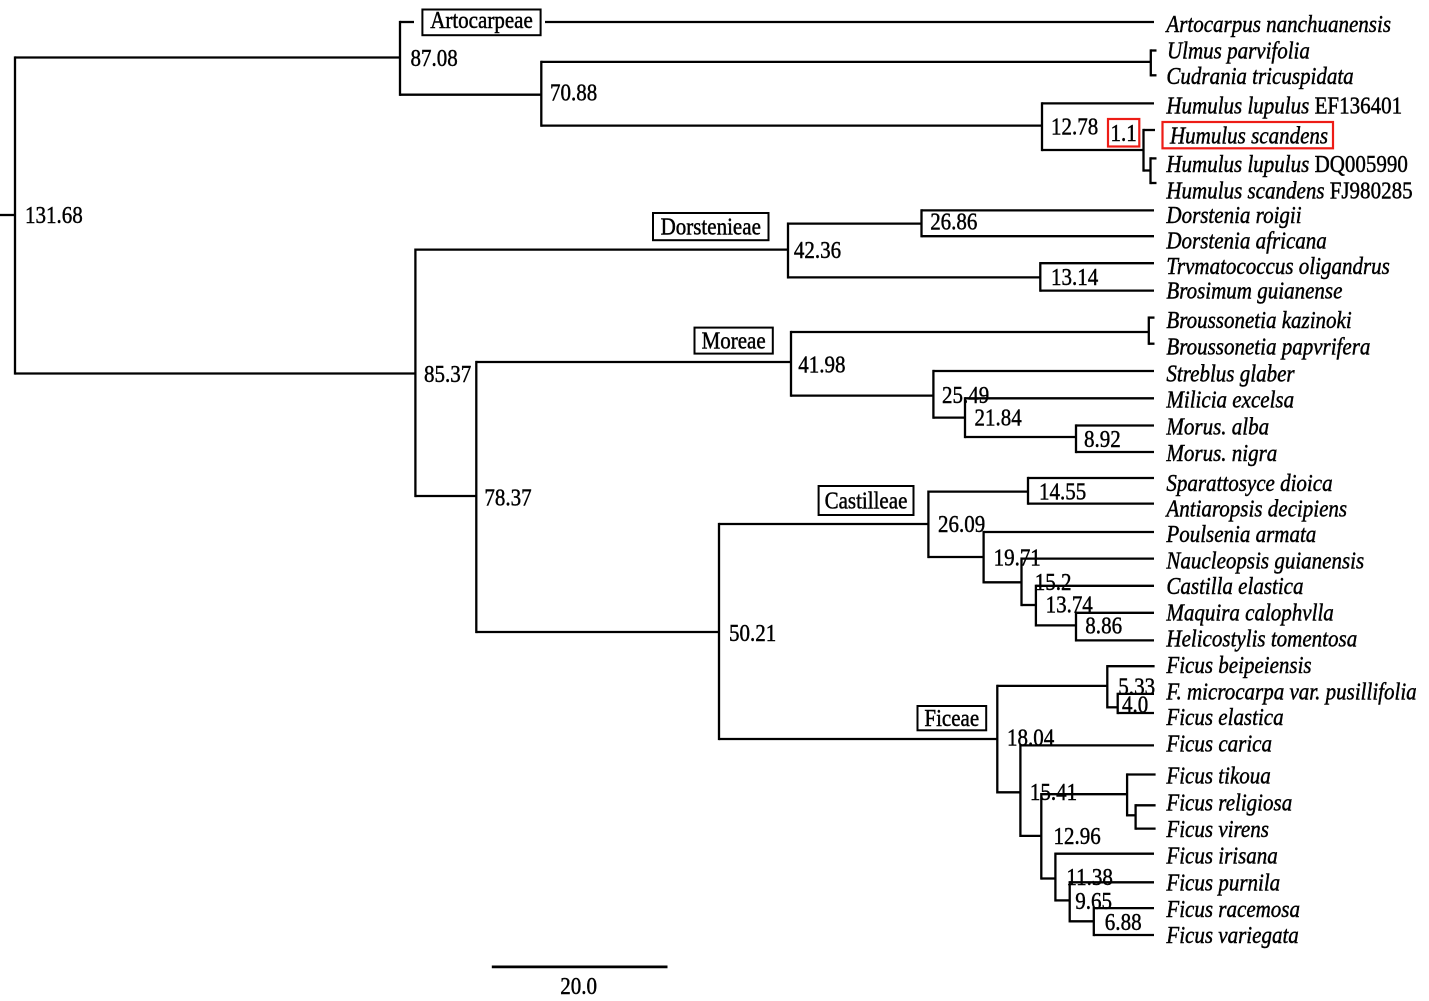  I want to click on svg-text: Ficus tikoua, so click(1218, 777).